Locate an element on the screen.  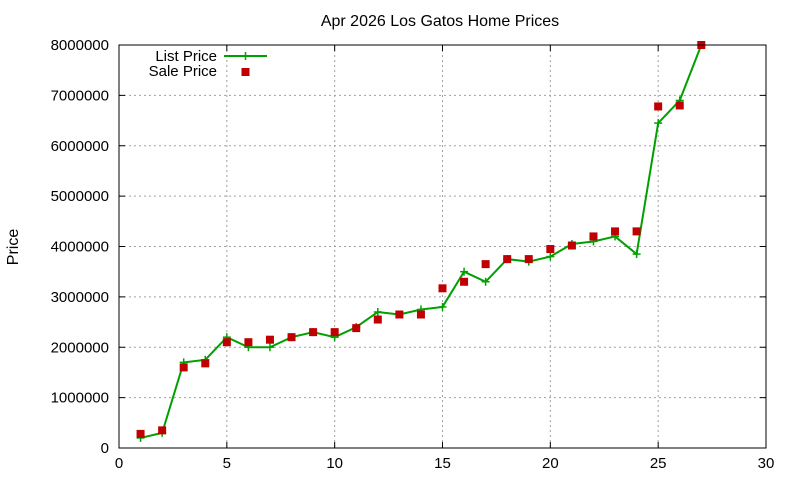
y-tick-label: 4000000 is located at coordinates (80, 247).